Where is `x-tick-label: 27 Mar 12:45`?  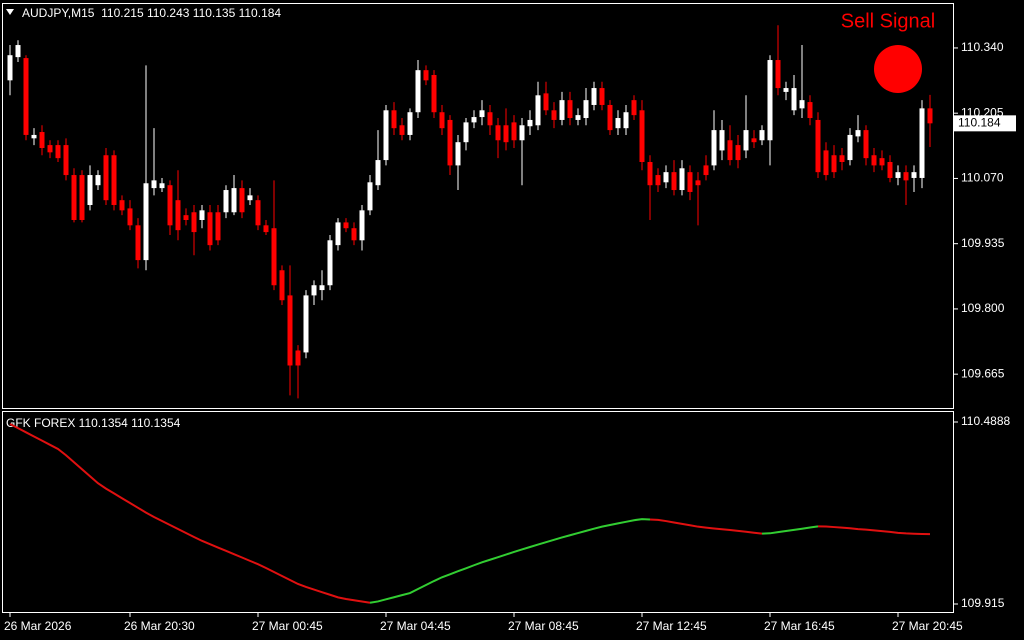
x-tick-label: 27 Mar 12:45 is located at coordinates (671, 626).